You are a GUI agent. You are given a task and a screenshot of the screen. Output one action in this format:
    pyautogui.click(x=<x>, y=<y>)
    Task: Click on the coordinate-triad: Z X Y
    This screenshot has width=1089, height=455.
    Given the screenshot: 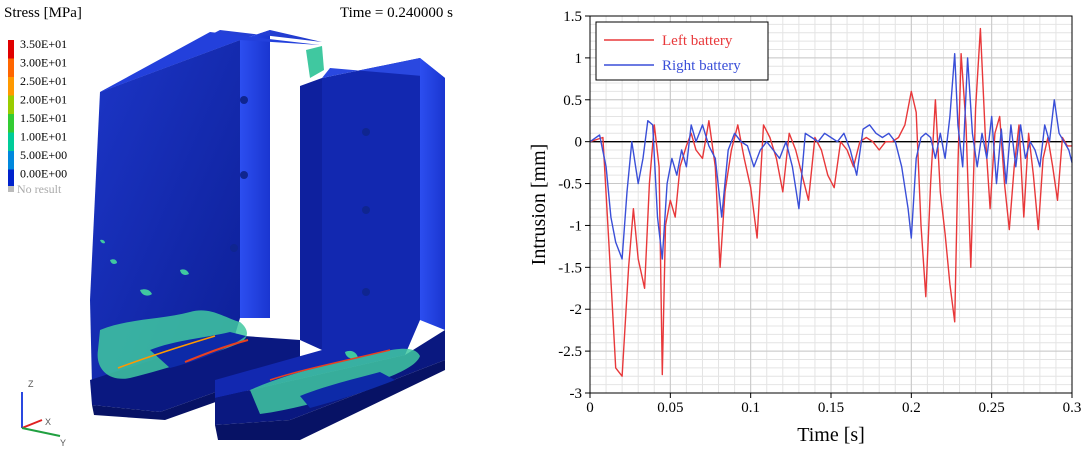 What is the action you would take?
    pyautogui.click(x=43, y=413)
    